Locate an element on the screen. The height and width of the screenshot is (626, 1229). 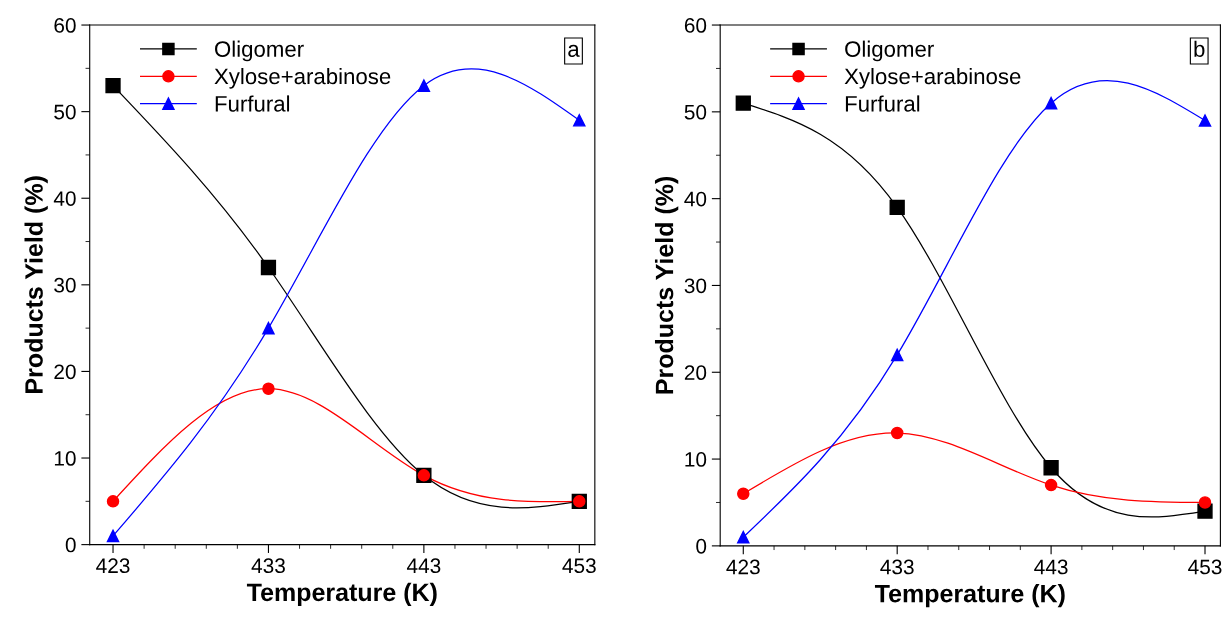
annotation: a is located at coordinates (574, 50).